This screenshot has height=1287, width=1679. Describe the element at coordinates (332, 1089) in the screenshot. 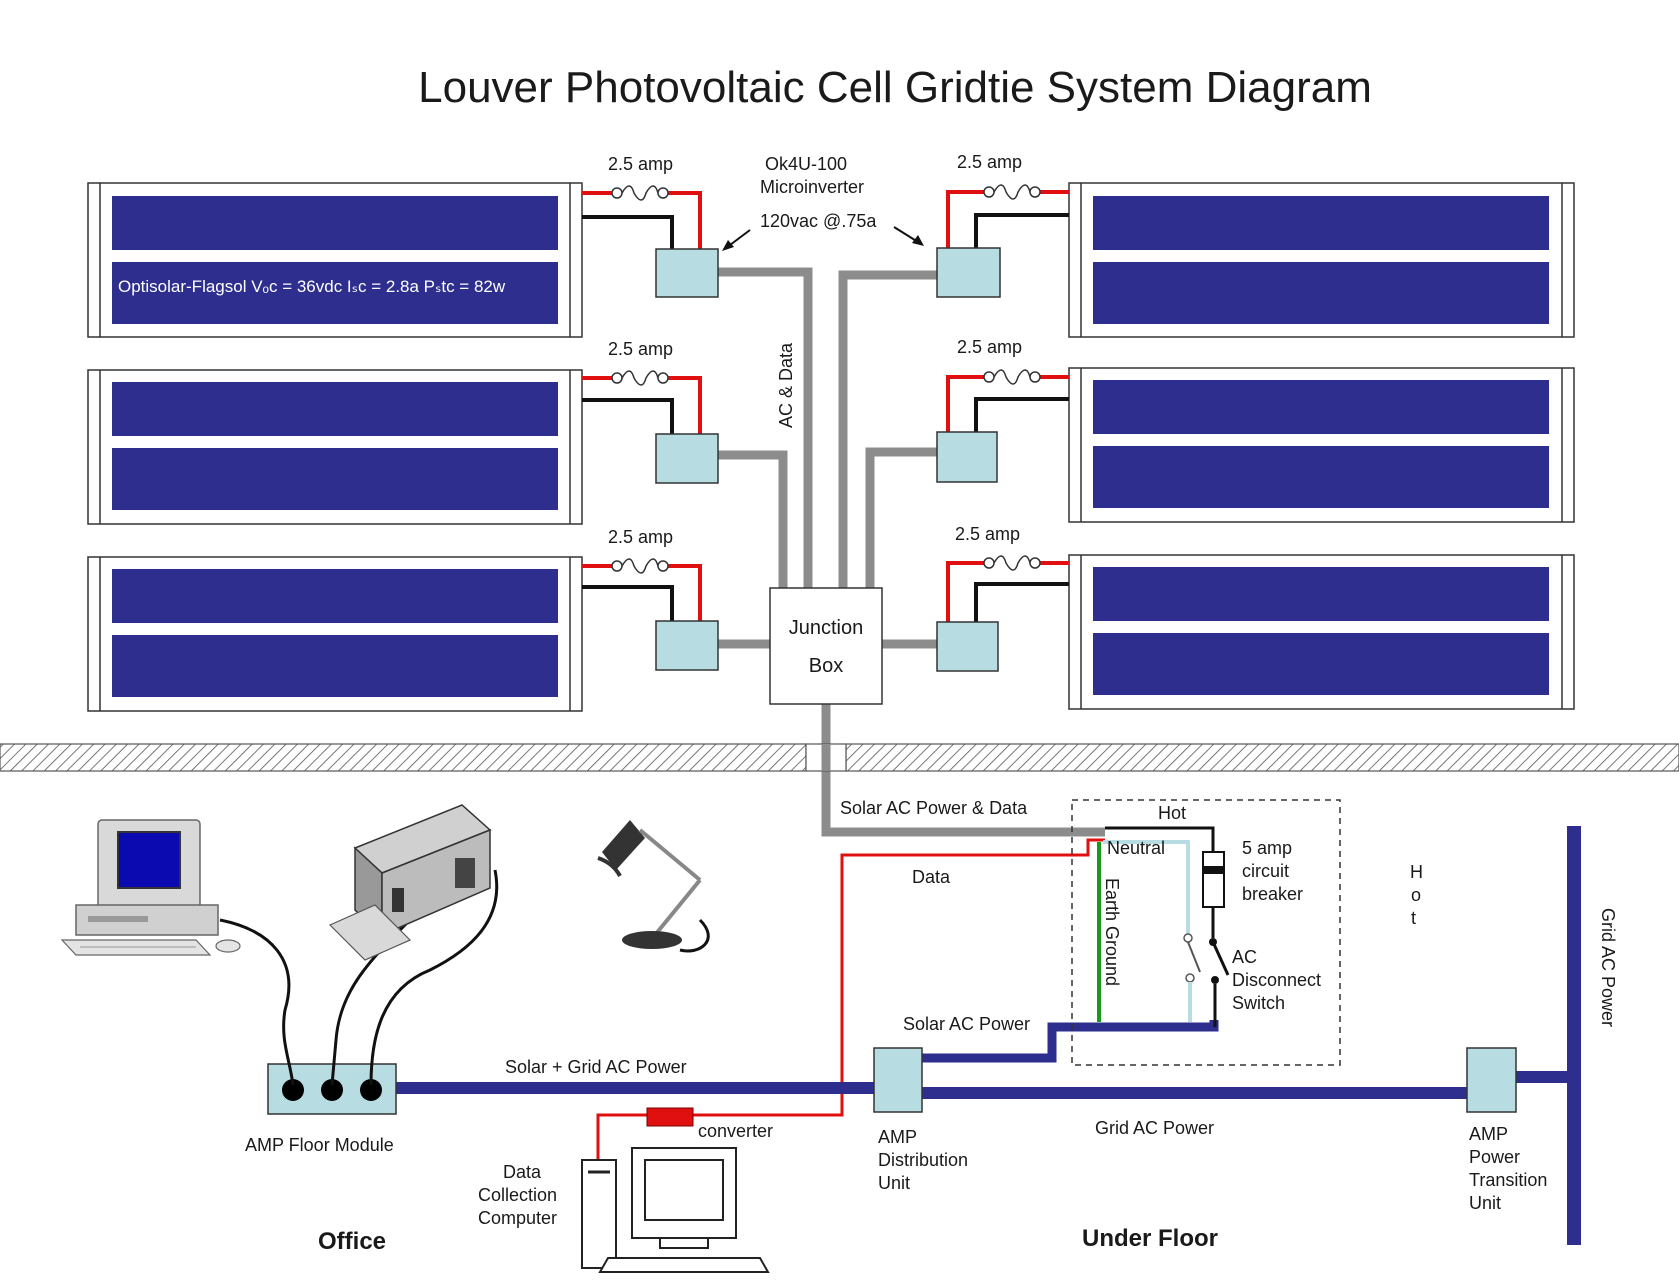

I see `amp-floor-module` at that location.